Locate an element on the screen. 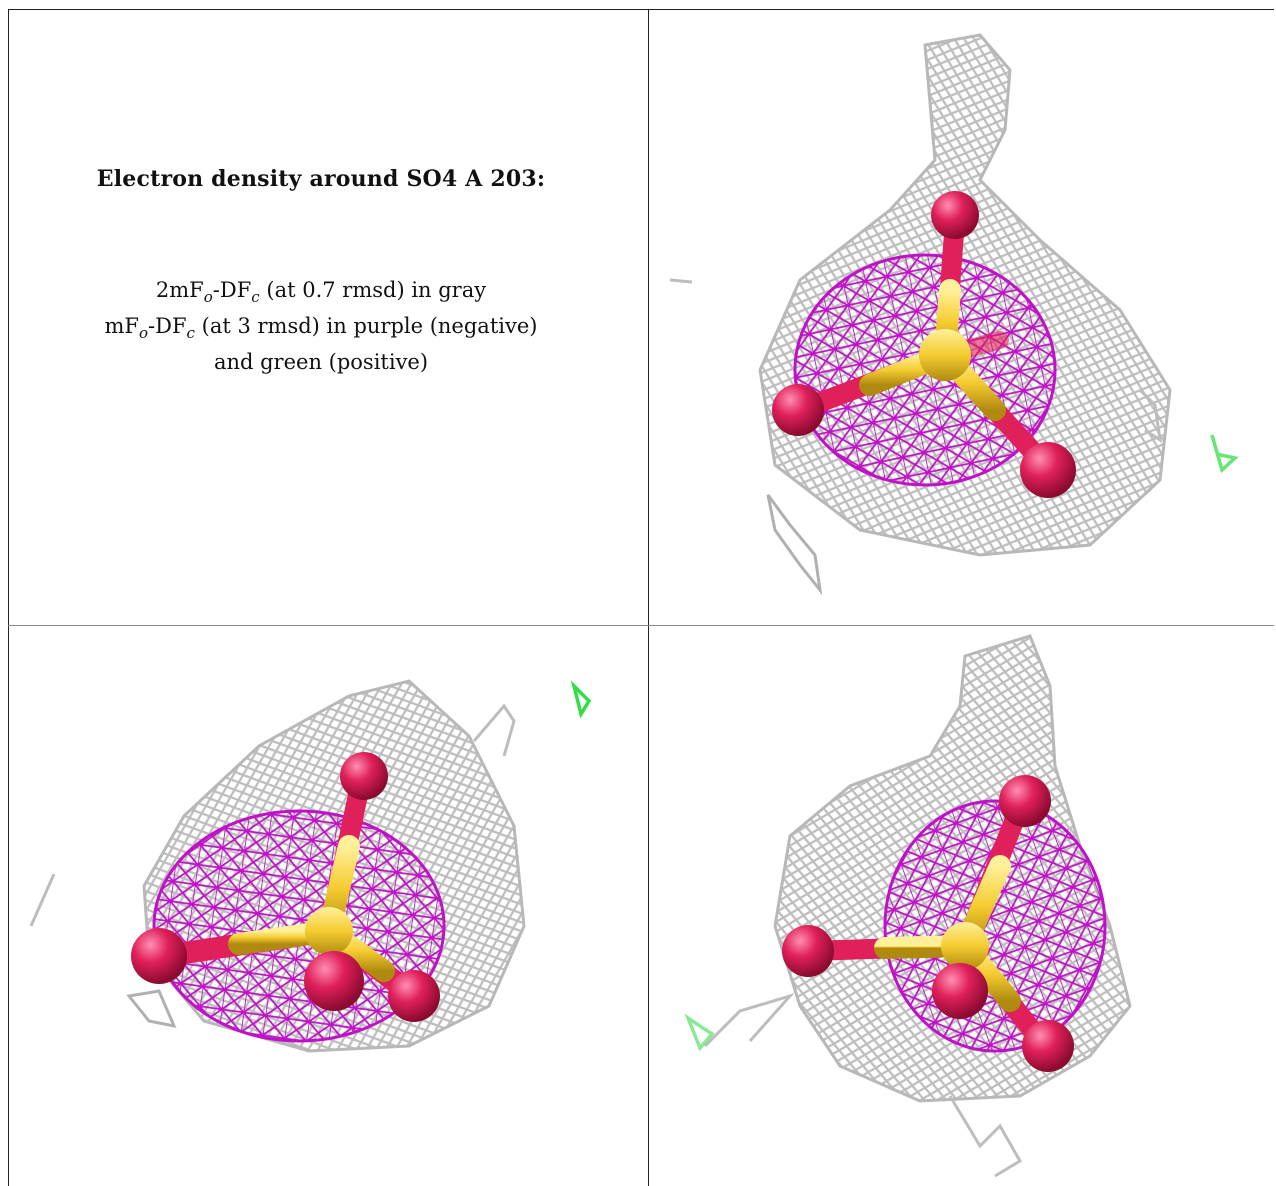  grid-rule-middle-v is located at coordinates (648, 597).